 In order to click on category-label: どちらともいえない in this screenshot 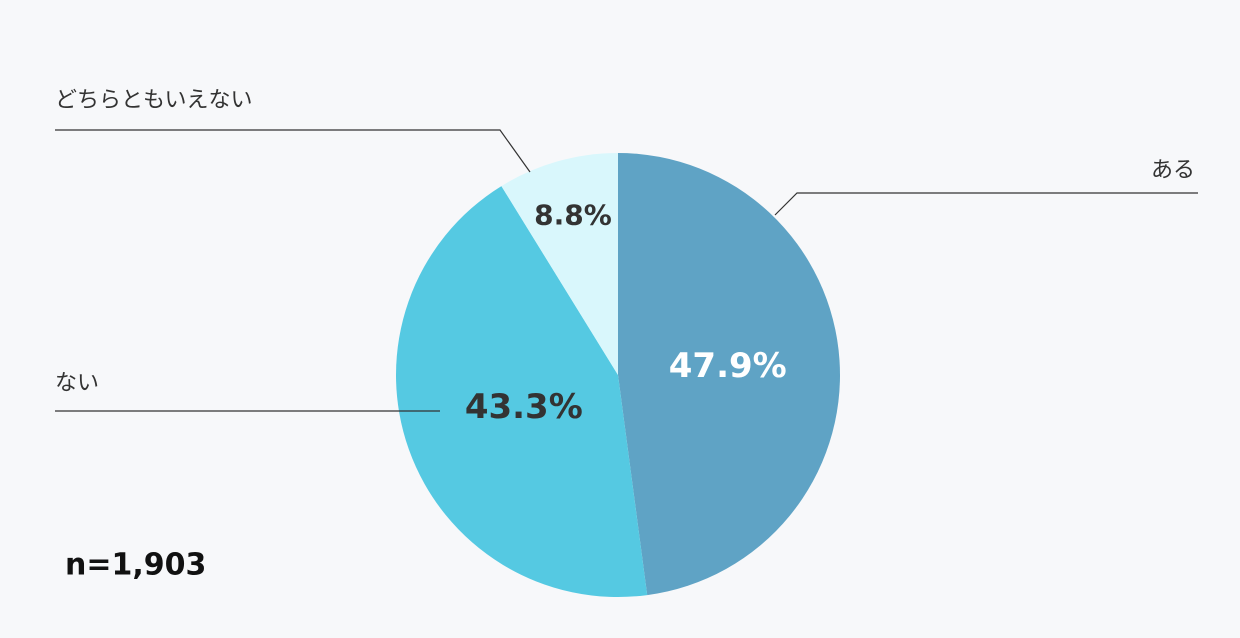, I will do `click(154, 100)`.